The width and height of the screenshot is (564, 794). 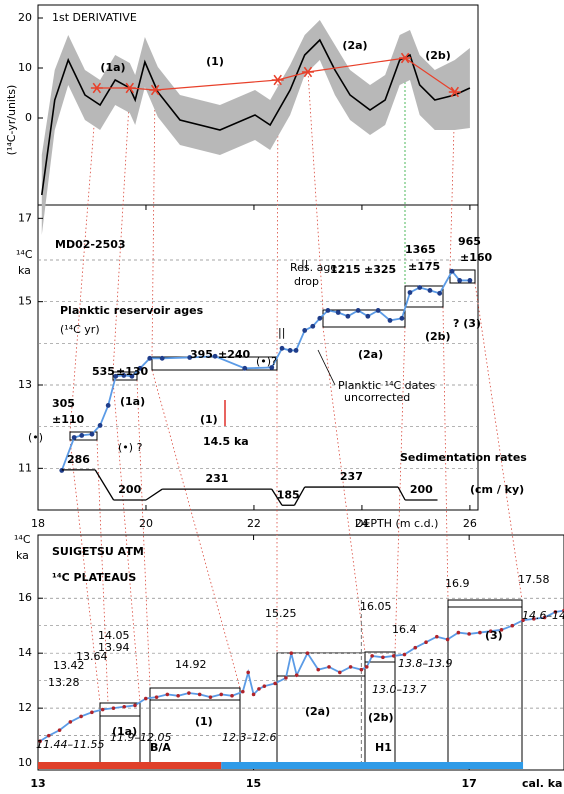 I want to click on annotation: (•) ?, so click(x=130, y=447).